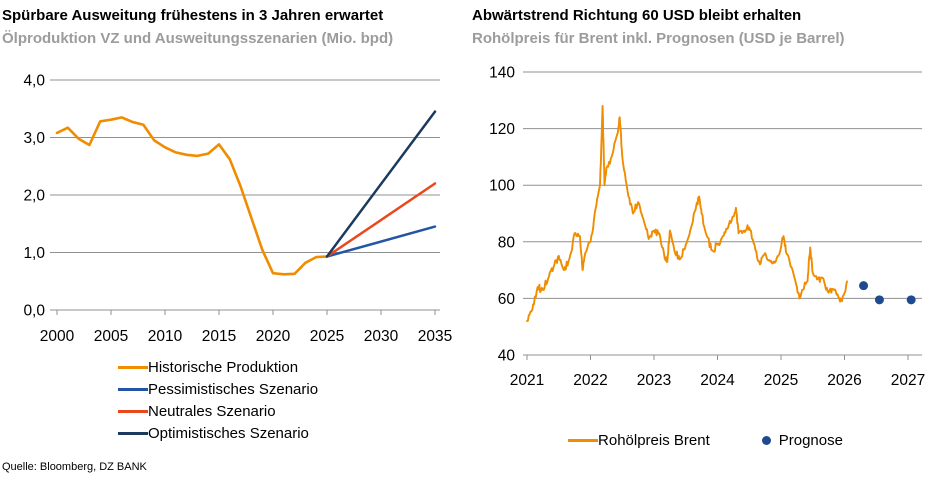  Describe the element at coordinates (502, 73) in the screenshot. I see `y-tick-label: 140` at that location.